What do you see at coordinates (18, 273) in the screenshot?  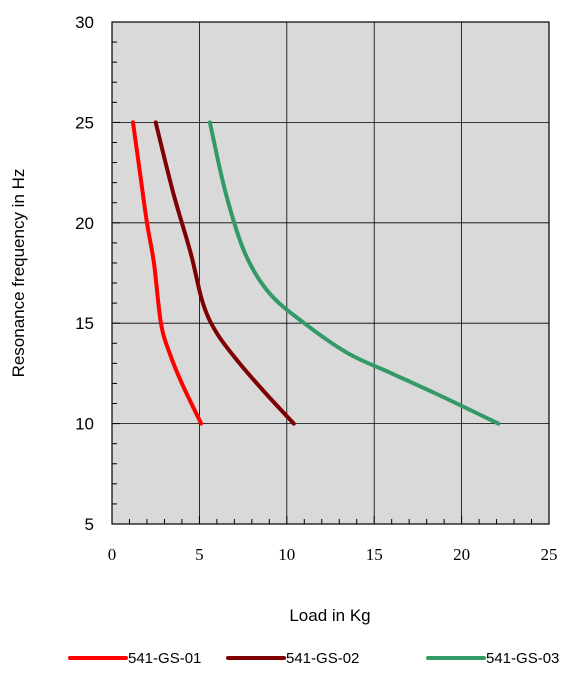 I see `y-axis-title: Resonance frequency in Hz` at bounding box center [18, 273].